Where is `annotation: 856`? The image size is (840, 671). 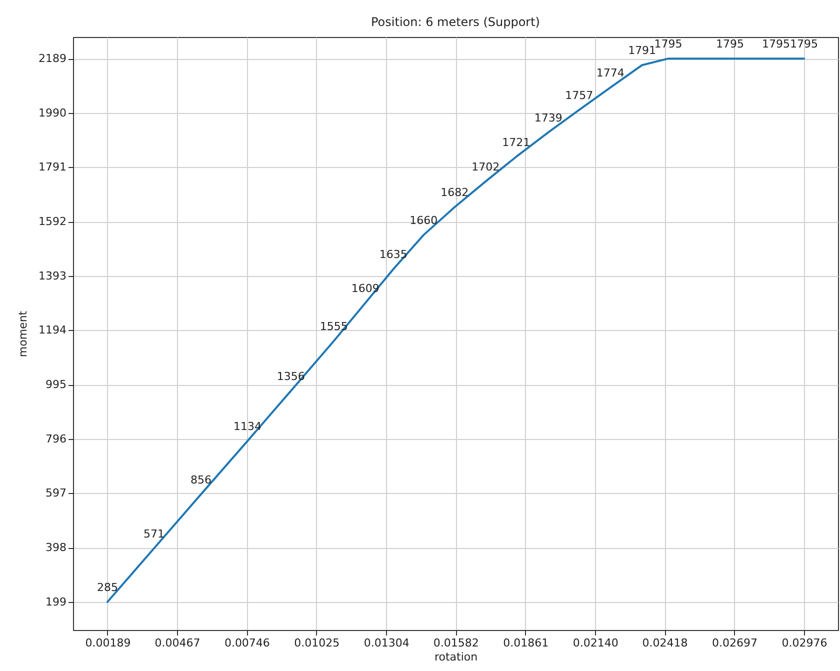
annotation: 856 is located at coordinates (201, 479).